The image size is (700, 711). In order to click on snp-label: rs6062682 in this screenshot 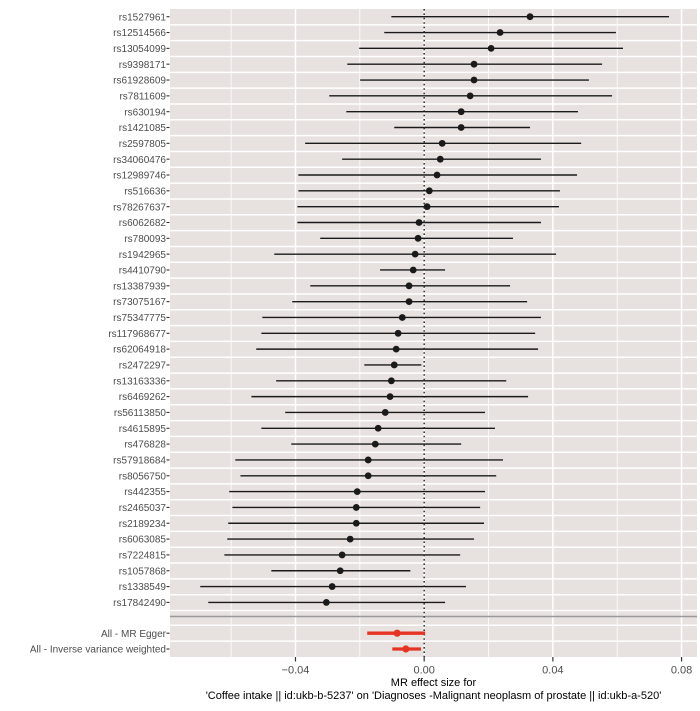, I will do `click(143, 223)`.